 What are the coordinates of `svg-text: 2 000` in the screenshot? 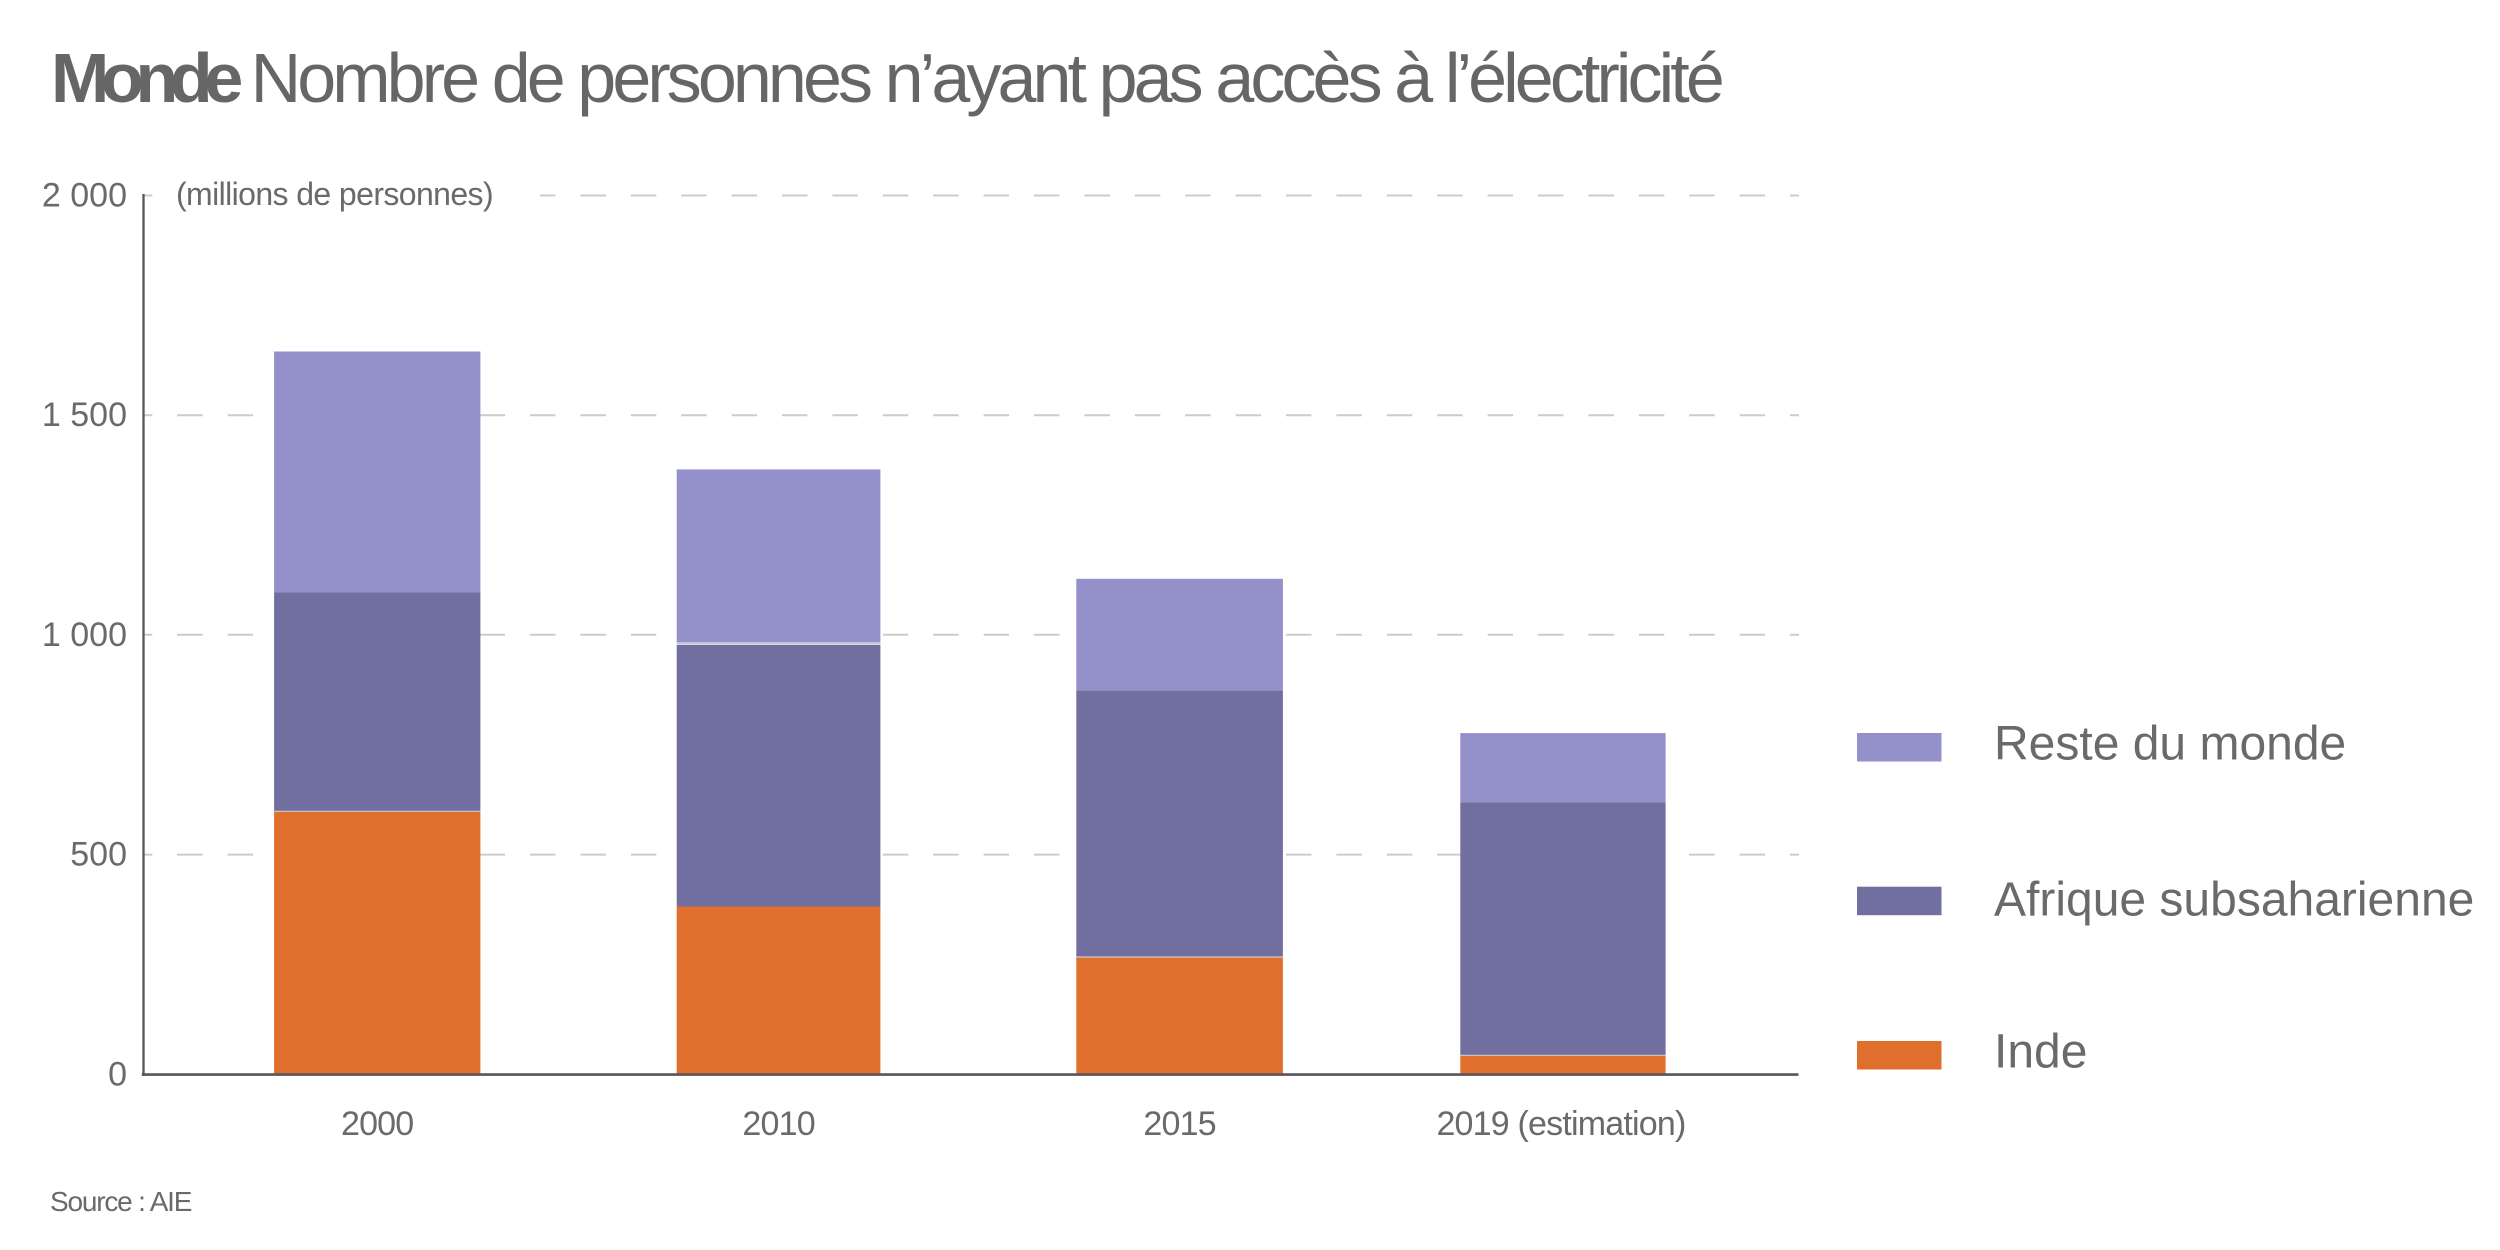 It's located at (84, 196).